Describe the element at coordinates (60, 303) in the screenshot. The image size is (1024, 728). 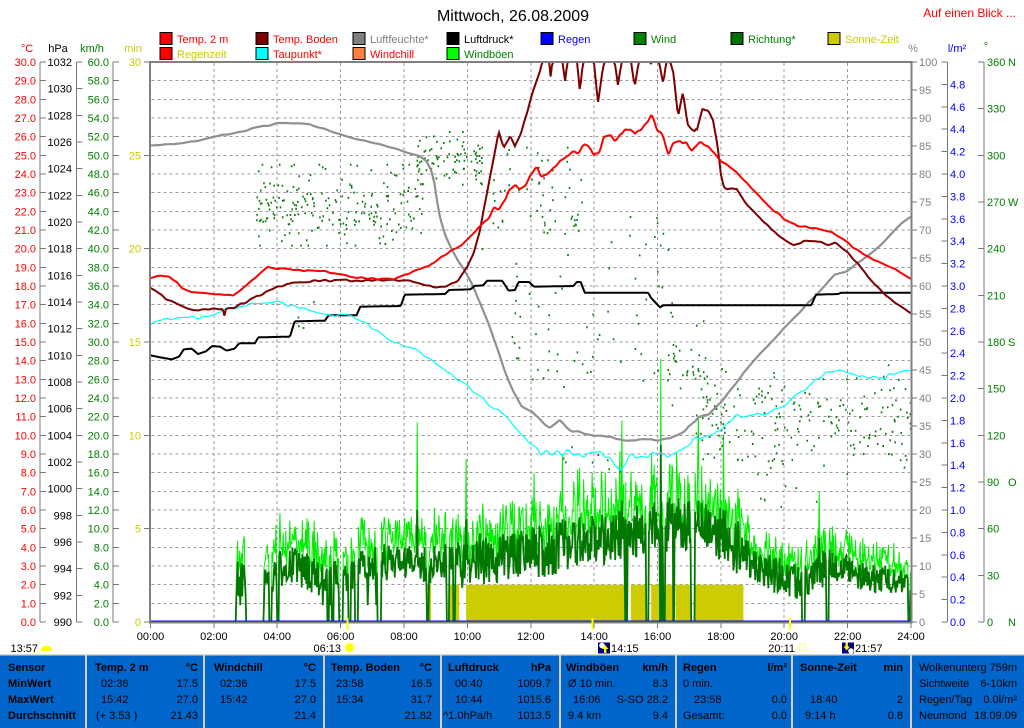
I see `svg-text: 1014` at that location.